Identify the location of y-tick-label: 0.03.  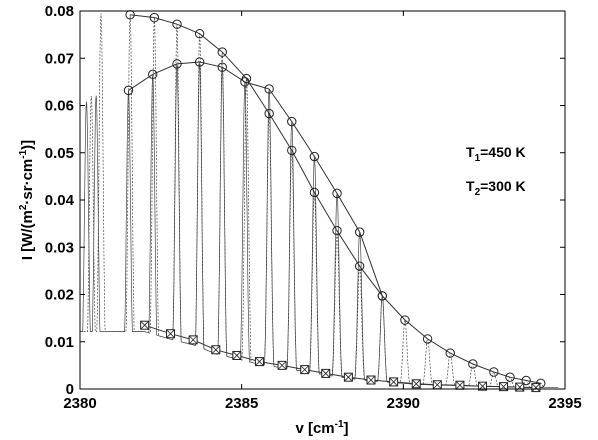
(59, 247).